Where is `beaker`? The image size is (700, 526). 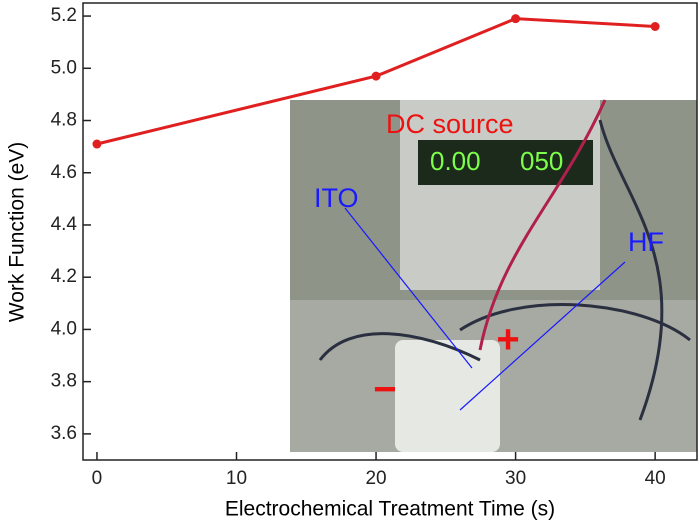
beaker is located at coordinates (447, 396).